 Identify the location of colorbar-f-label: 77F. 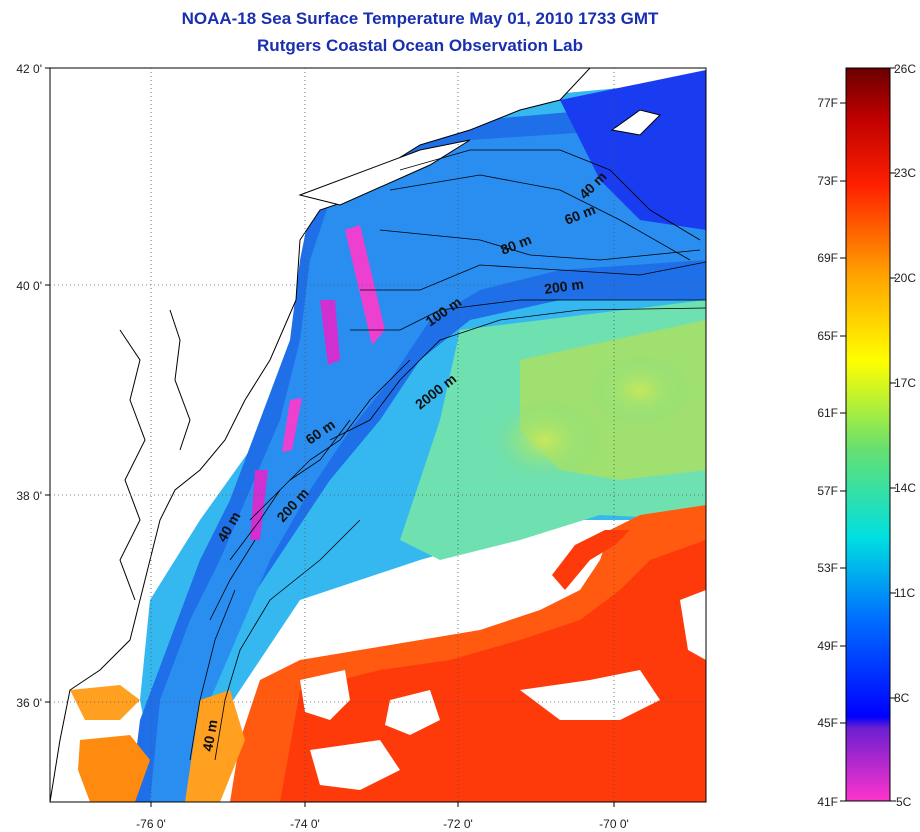
(827, 103).